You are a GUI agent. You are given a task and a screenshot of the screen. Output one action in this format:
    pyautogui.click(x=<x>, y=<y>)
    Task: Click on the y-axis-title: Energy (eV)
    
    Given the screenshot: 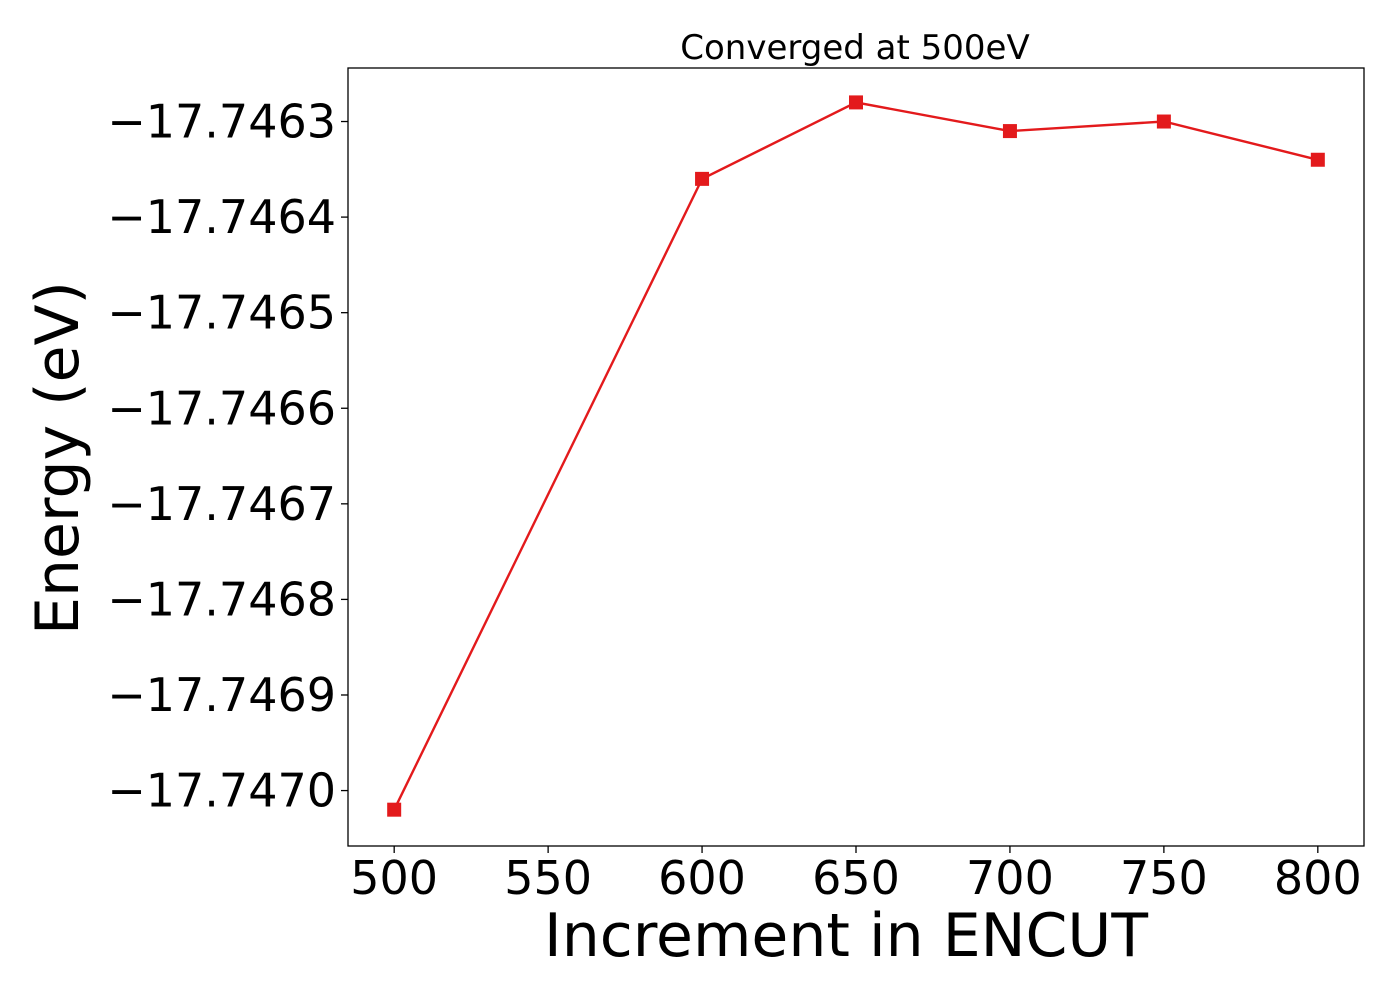 What is the action you would take?
    pyautogui.click(x=58, y=458)
    